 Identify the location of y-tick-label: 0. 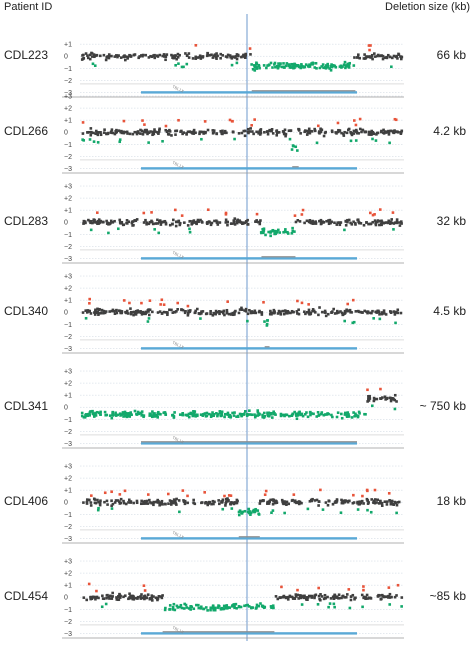
(66, 223).